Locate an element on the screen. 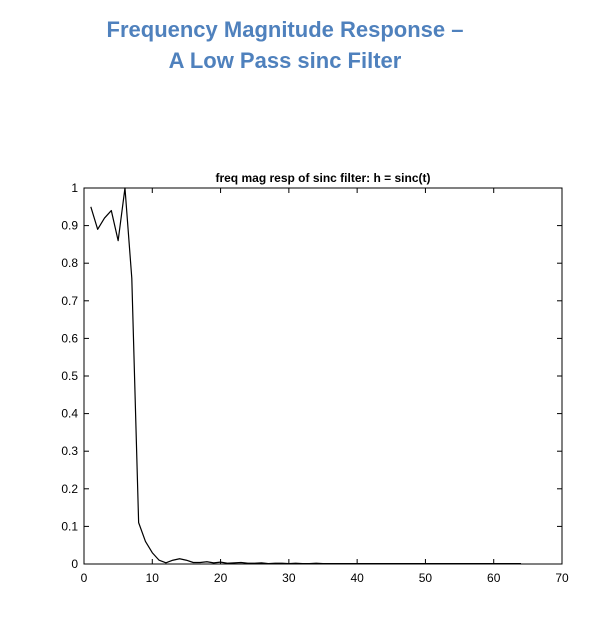 This screenshot has width=615, height=629. x-tick-label-7: 70 is located at coordinates (562, 578).